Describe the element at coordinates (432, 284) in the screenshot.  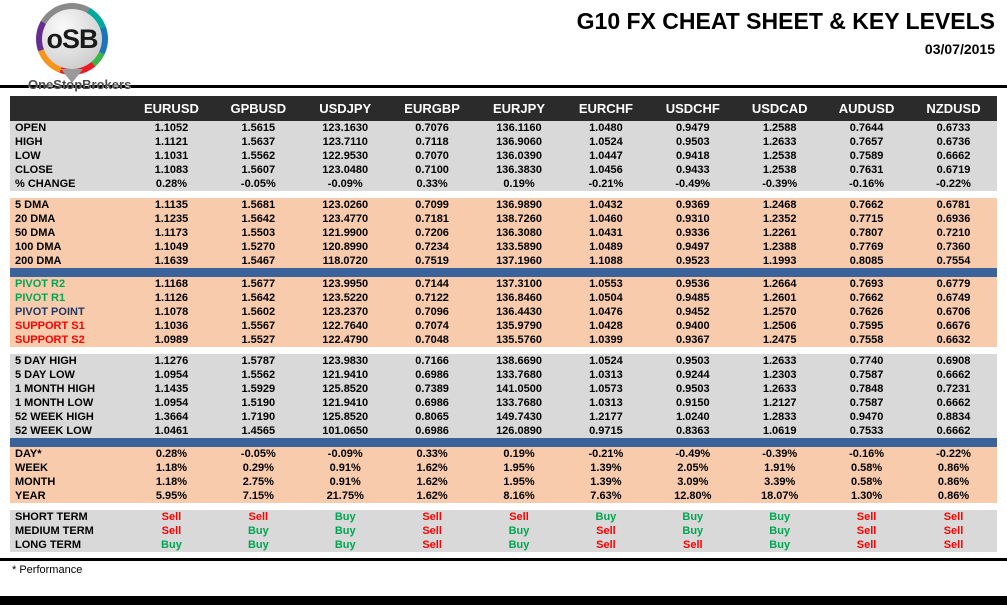
I see `cell: 0.7144` at that location.